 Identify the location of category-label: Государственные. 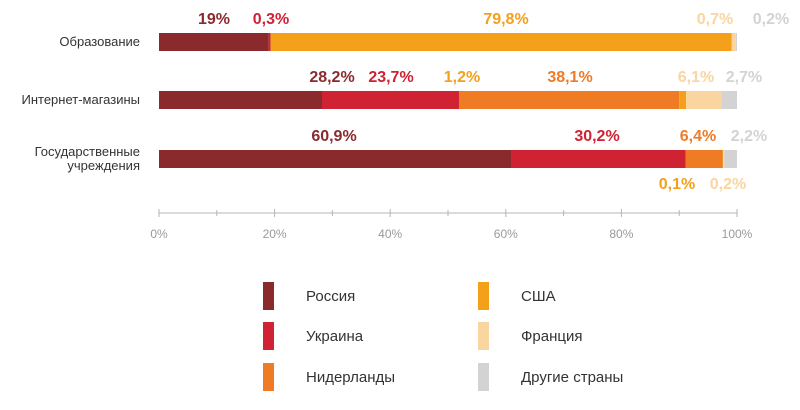
(87, 151).